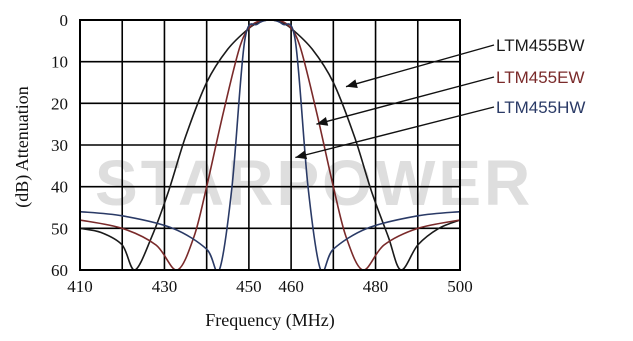 This screenshot has height=341, width=633. Describe the element at coordinates (314, 183) in the screenshot. I see `watermark: STARPOWER` at that location.